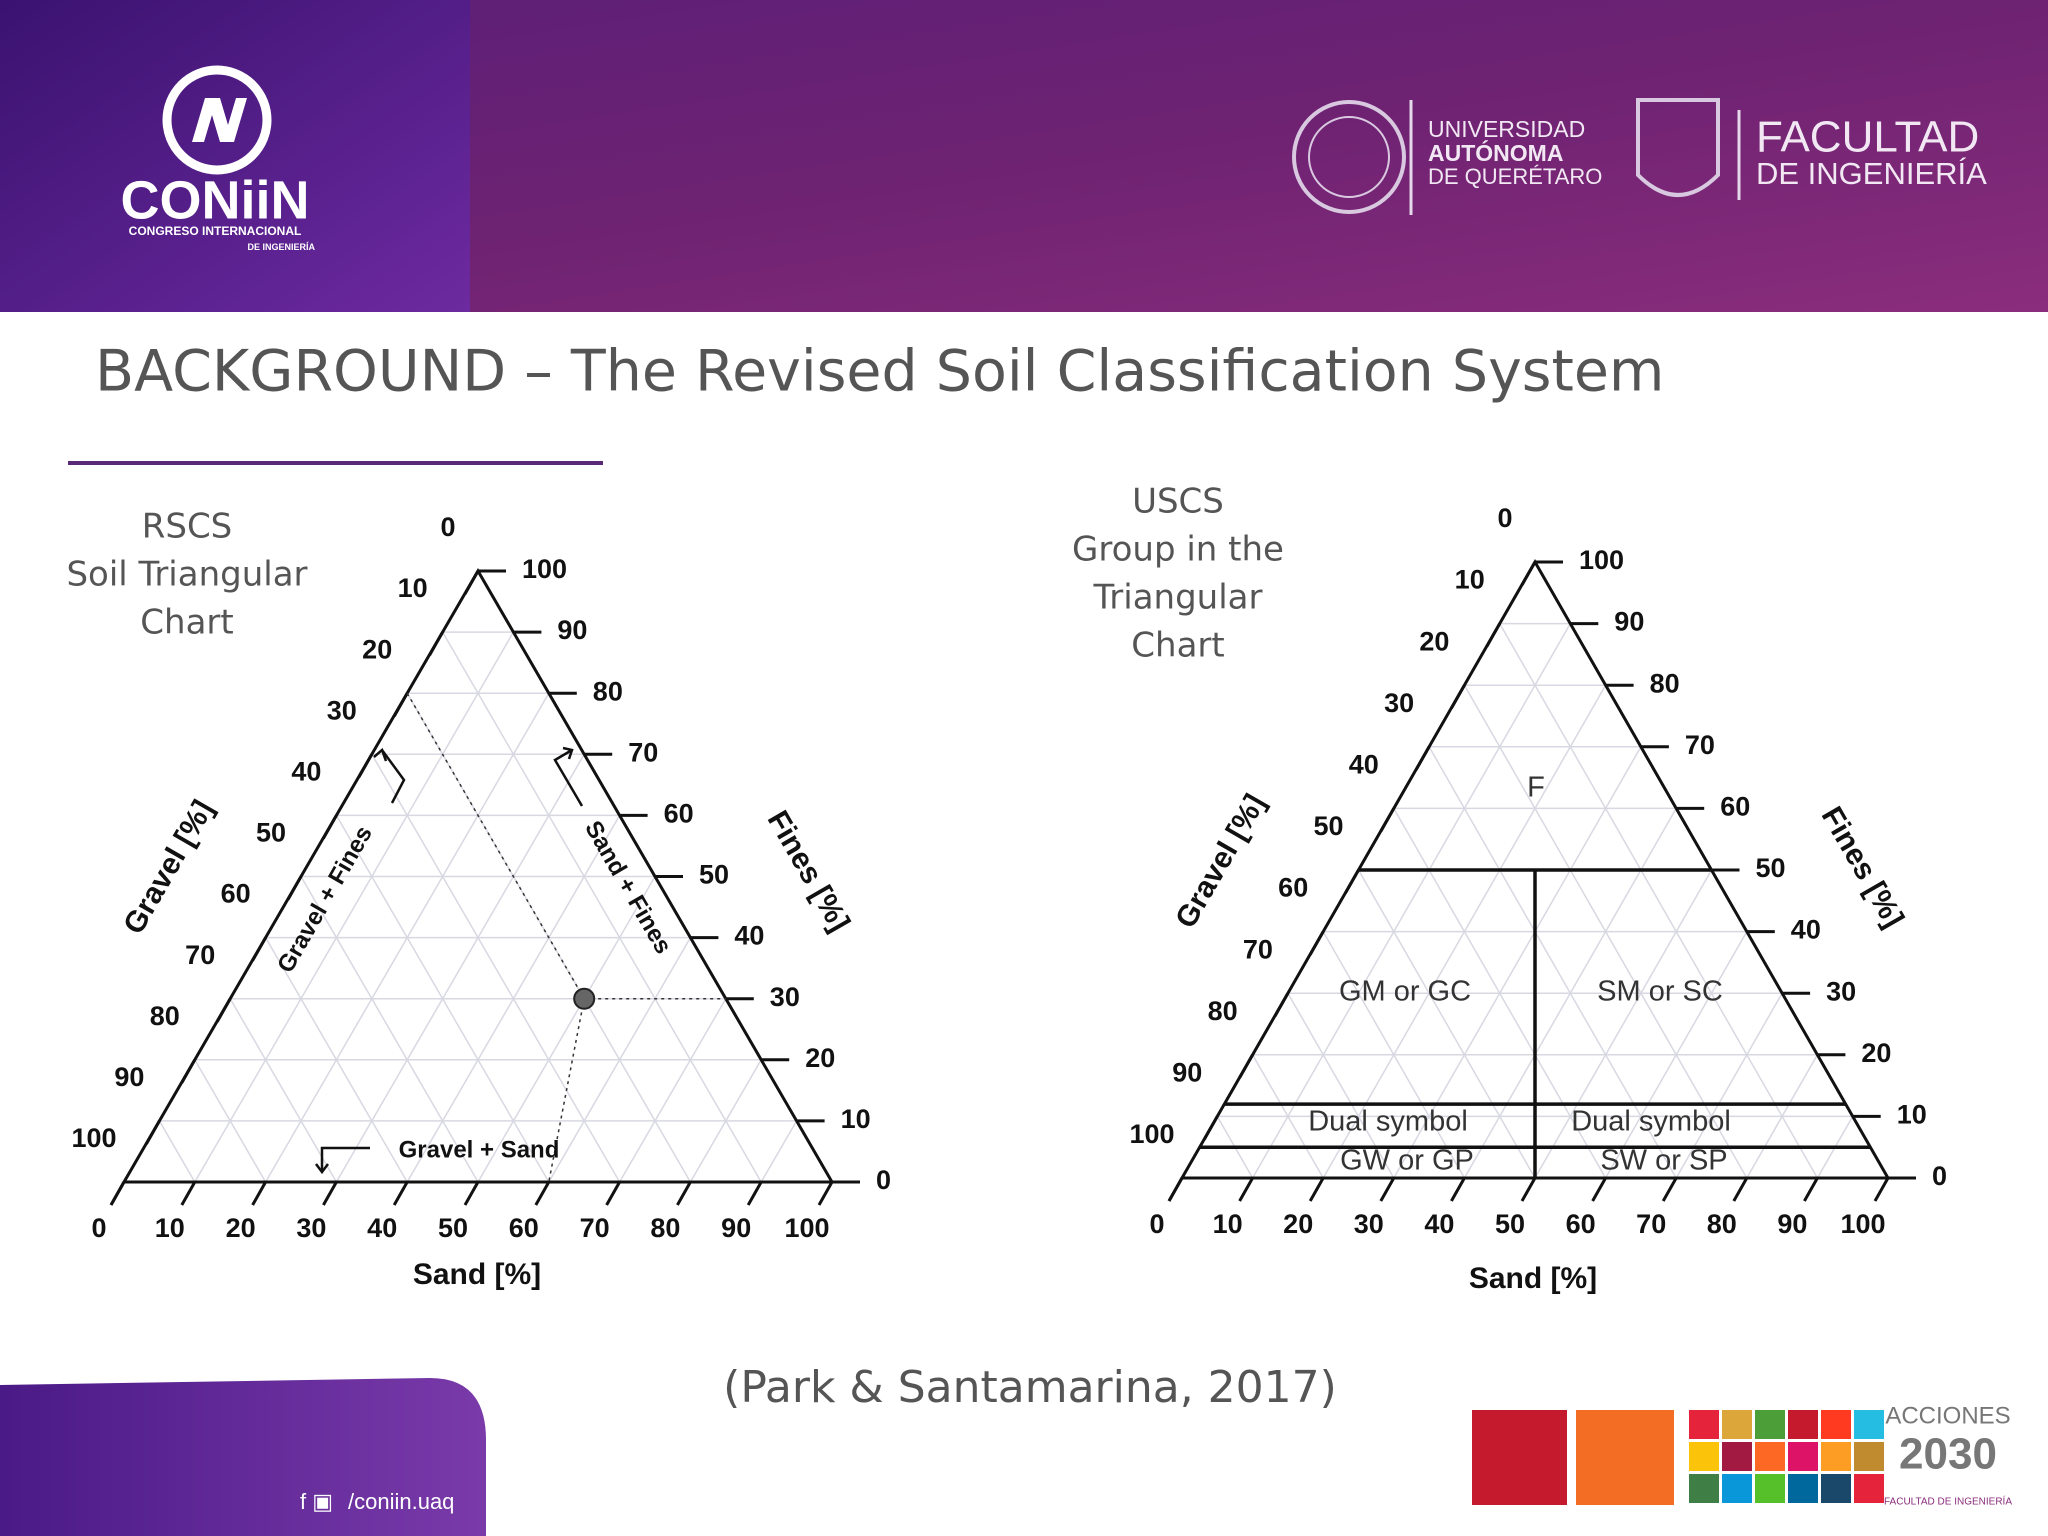 The height and width of the screenshot is (1536, 2048). Describe the element at coordinates (186, 575) in the screenshot. I see `caption: Soil Triangular` at that location.